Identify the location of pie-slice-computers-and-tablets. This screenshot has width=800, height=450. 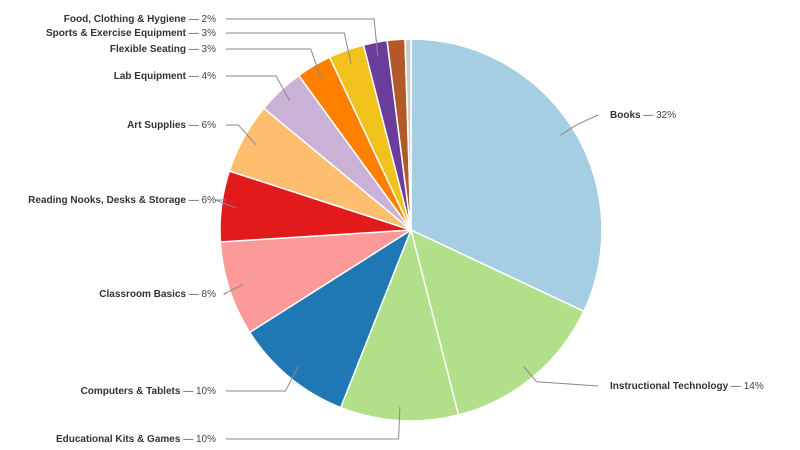
(330, 319).